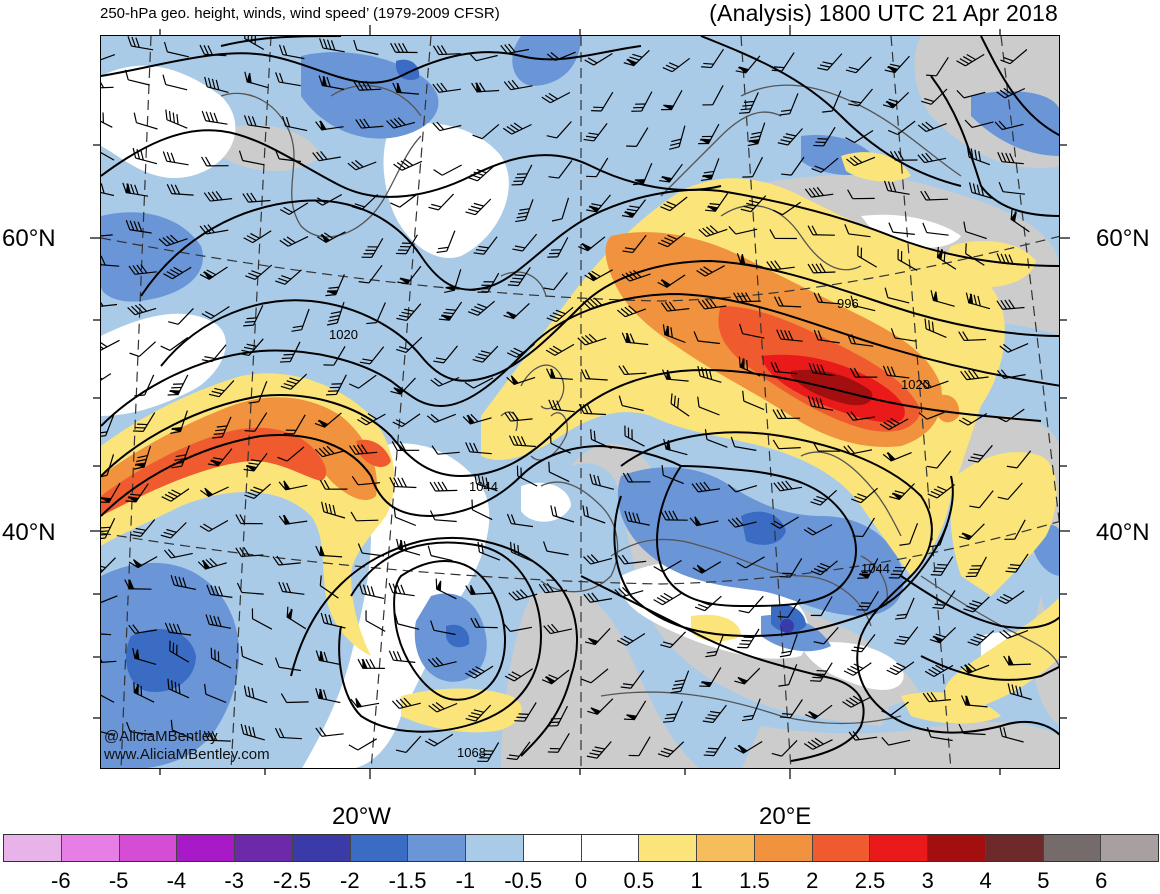 The image size is (1160, 894). Describe the element at coordinates (361, 817) in the screenshot. I see `lon-label: 20°W` at that location.